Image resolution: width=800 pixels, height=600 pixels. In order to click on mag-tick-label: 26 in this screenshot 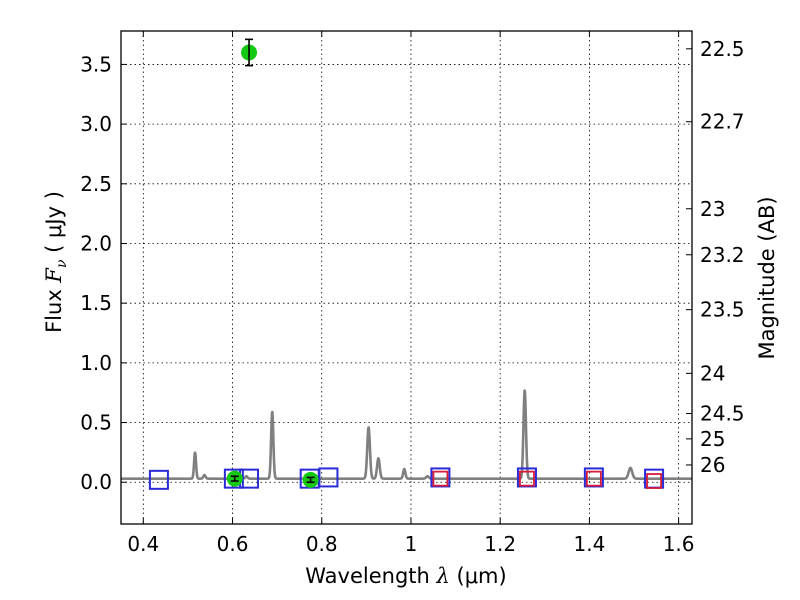, I will do `click(712, 465)`.